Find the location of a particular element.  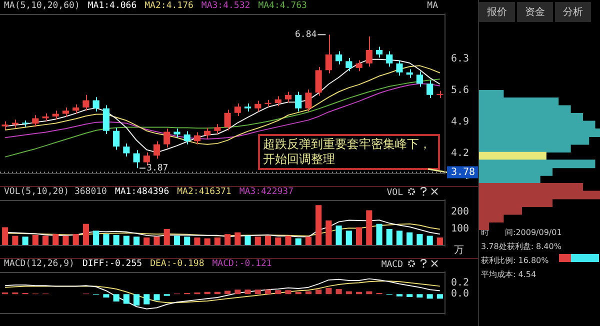

annotation: 6.84 is located at coordinates (306, 35).